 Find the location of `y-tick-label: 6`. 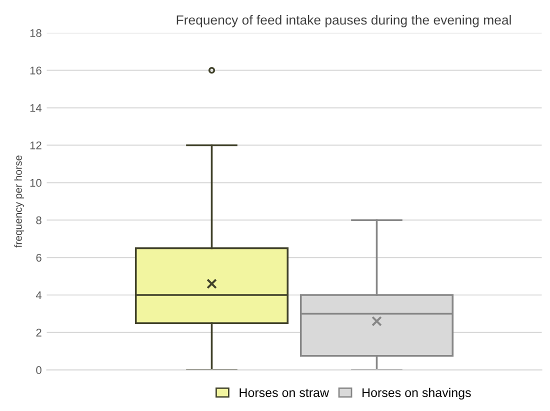

y-tick-label: 6 is located at coordinates (39, 258).